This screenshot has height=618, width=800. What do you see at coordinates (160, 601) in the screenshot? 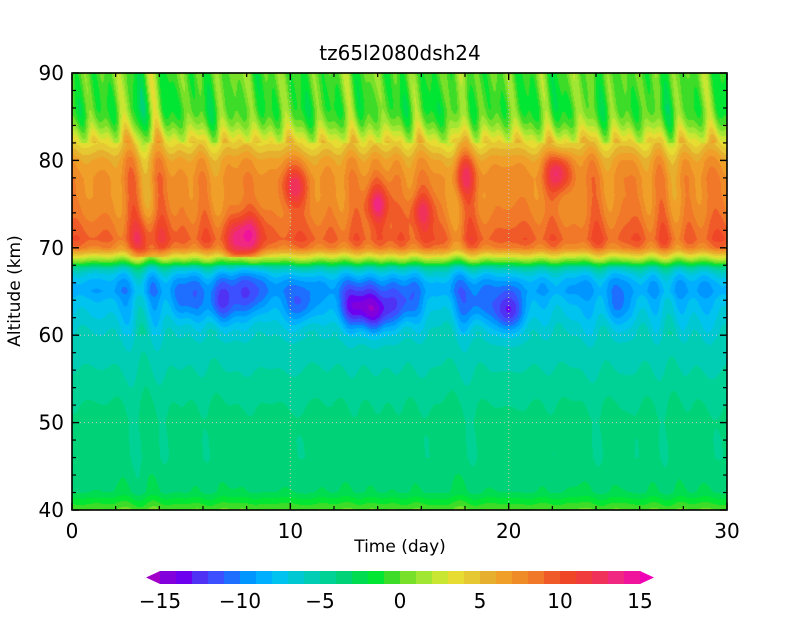
I see `colorbar-tick-label: −15` at bounding box center [160, 601].